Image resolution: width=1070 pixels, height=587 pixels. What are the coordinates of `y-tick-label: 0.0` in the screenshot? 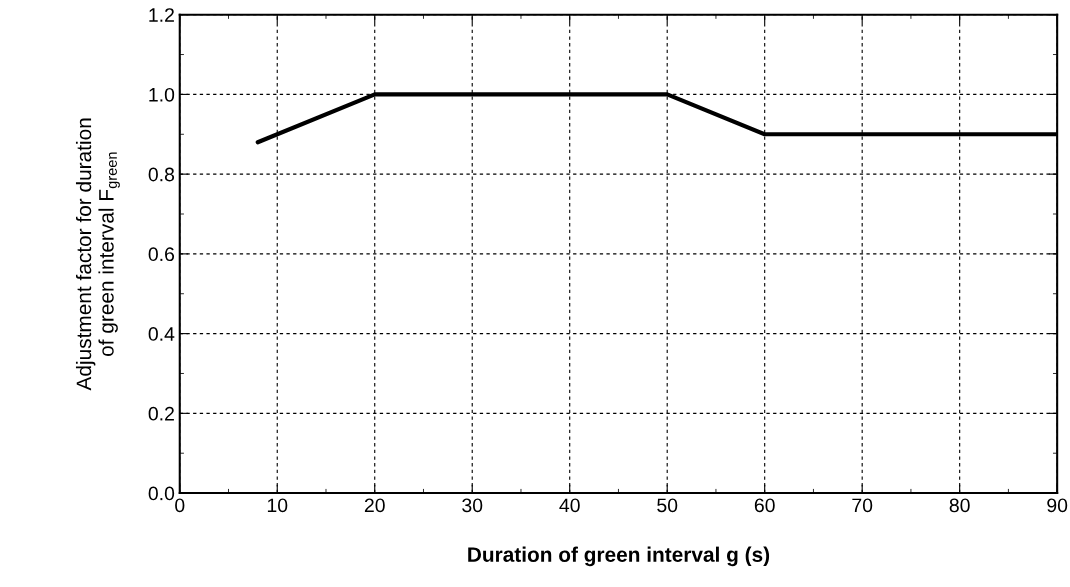 It's located at (161, 493).